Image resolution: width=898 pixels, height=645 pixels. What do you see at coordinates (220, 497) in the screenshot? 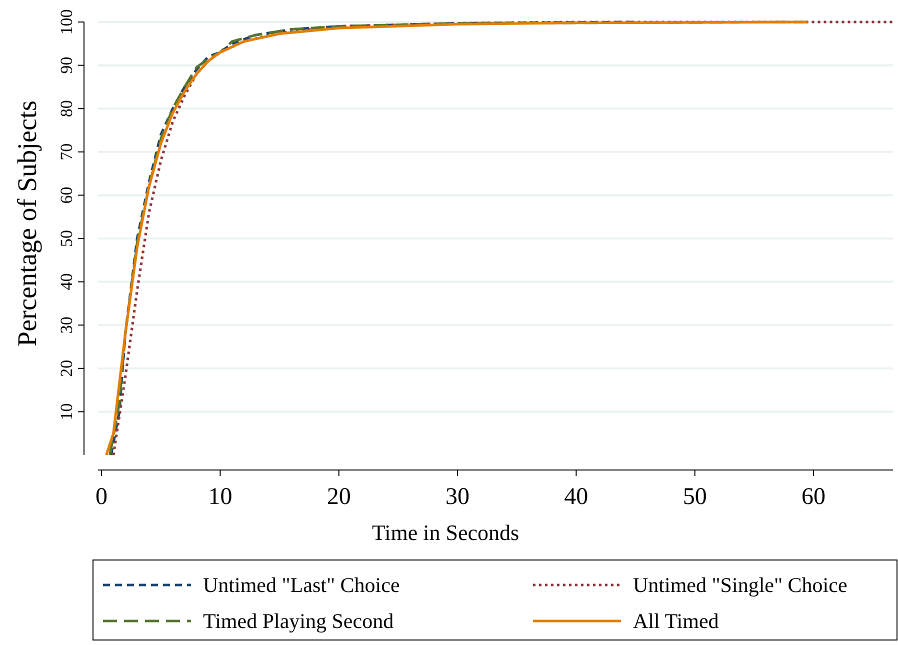
I see `x-tick-label: 10` at bounding box center [220, 497].